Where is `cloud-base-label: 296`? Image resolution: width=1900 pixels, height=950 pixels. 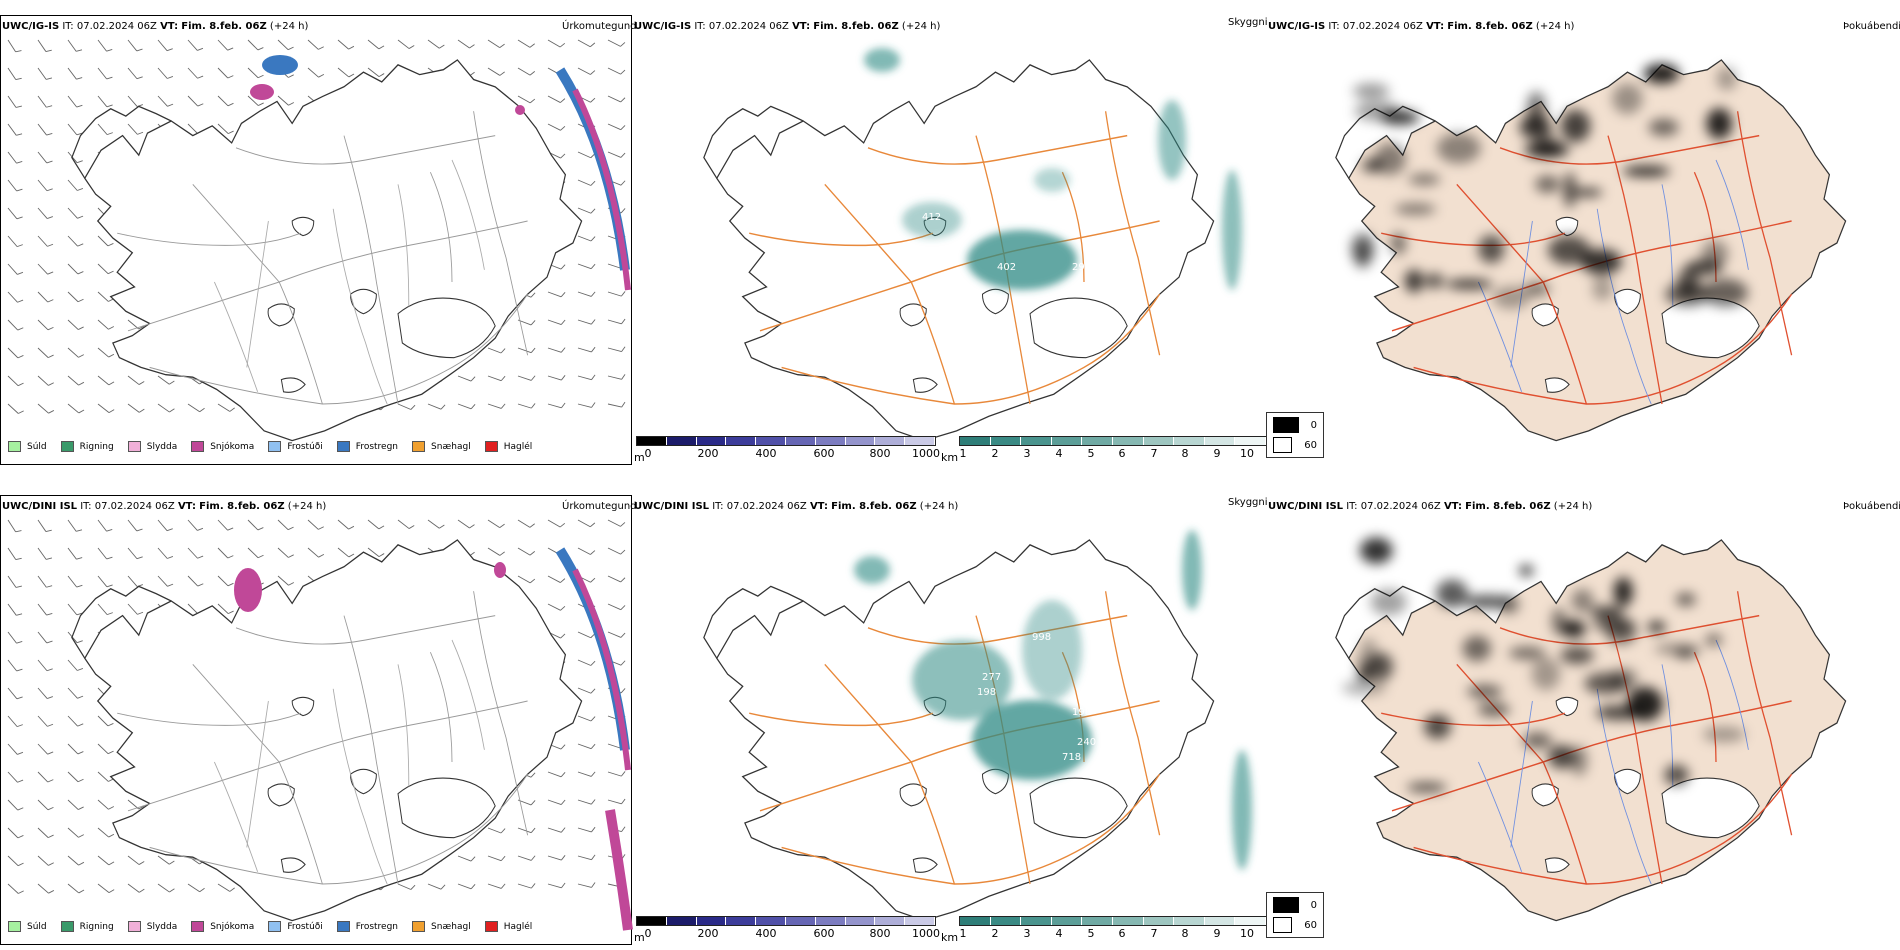
cloud-base-label: 296 is located at coordinates (1081, 267).